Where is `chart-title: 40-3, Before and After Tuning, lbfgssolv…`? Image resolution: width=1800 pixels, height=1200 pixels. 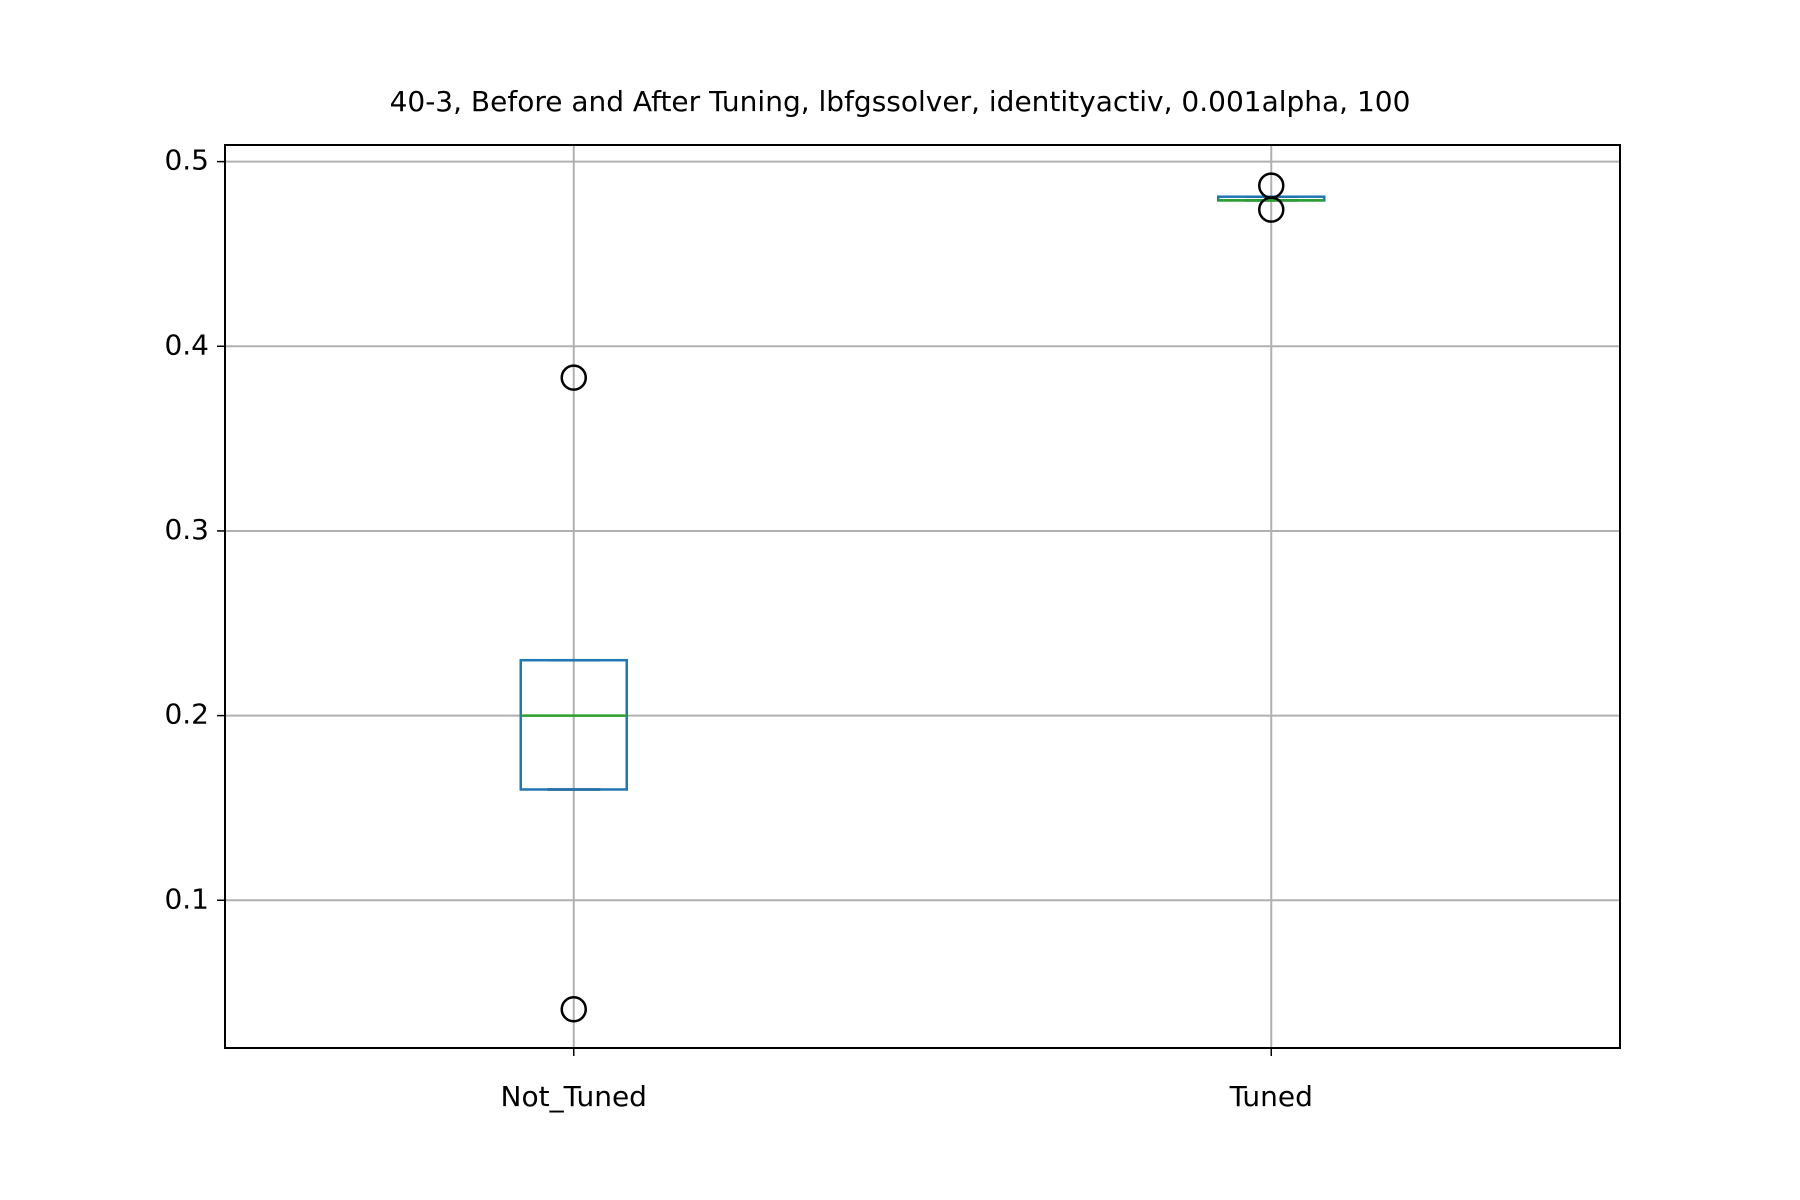
chart-title: 40-3, Before and After Tuning, lbfgssolv… is located at coordinates (900, 101).